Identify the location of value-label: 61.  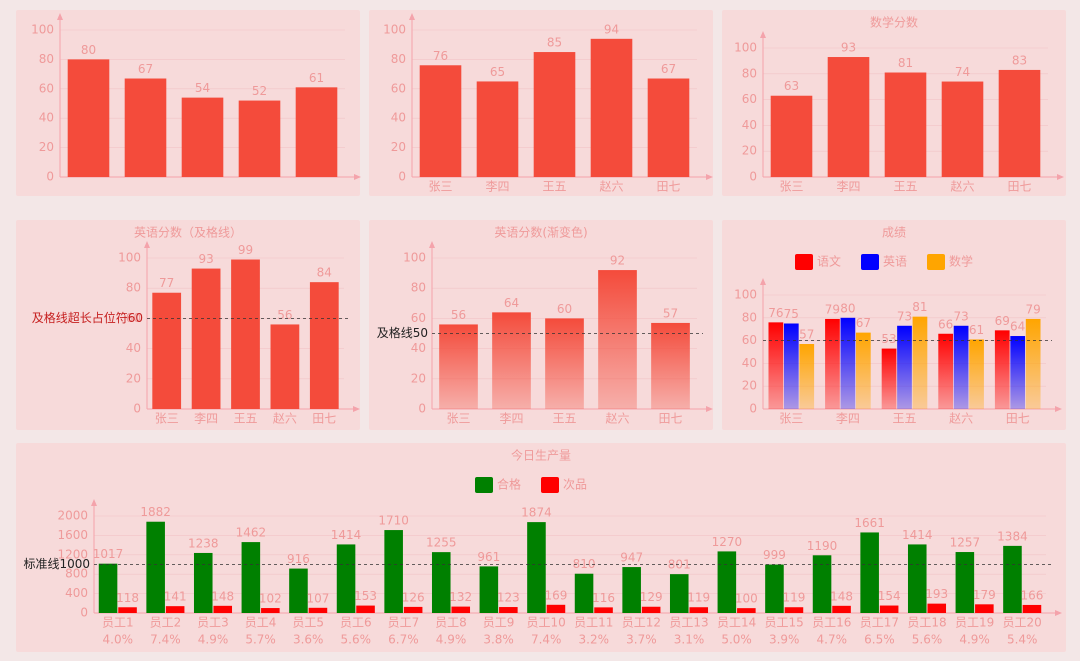
(976, 330).